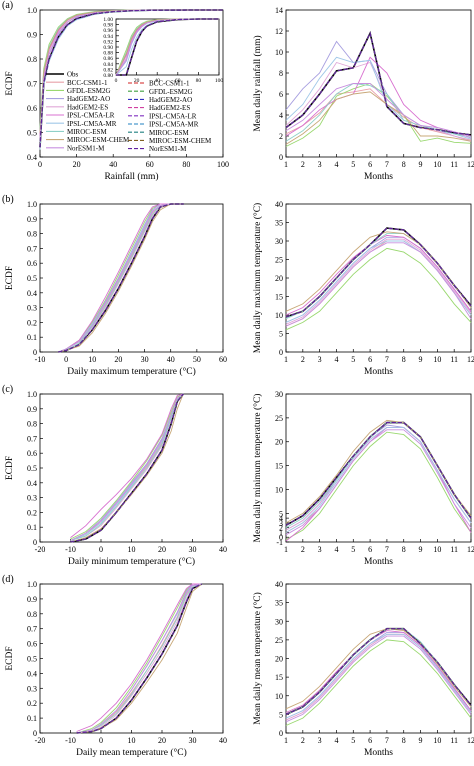 The image size is (474, 766). I want to click on panel-label: (a), so click(7, 5).